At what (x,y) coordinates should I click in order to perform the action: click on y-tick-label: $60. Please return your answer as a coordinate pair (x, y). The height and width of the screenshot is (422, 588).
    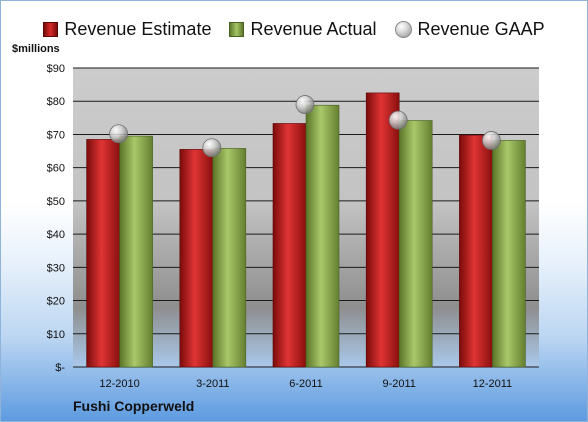
    Looking at the image, I should click on (56, 169).